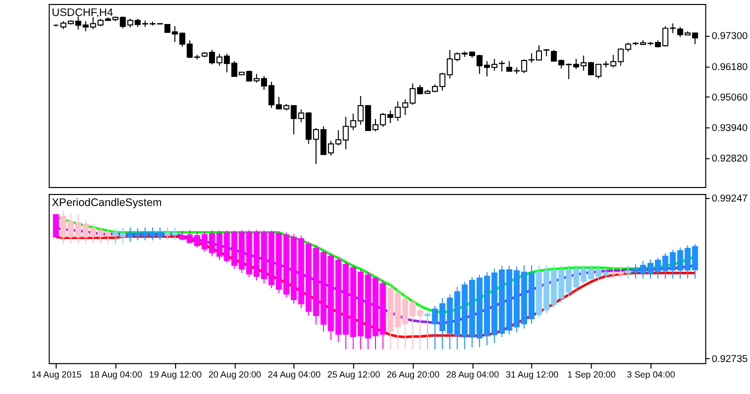 This screenshot has height=394, width=750. What do you see at coordinates (730, 98) in the screenshot?
I see `y-tick-label: 0.95060` at bounding box center [730, 98].